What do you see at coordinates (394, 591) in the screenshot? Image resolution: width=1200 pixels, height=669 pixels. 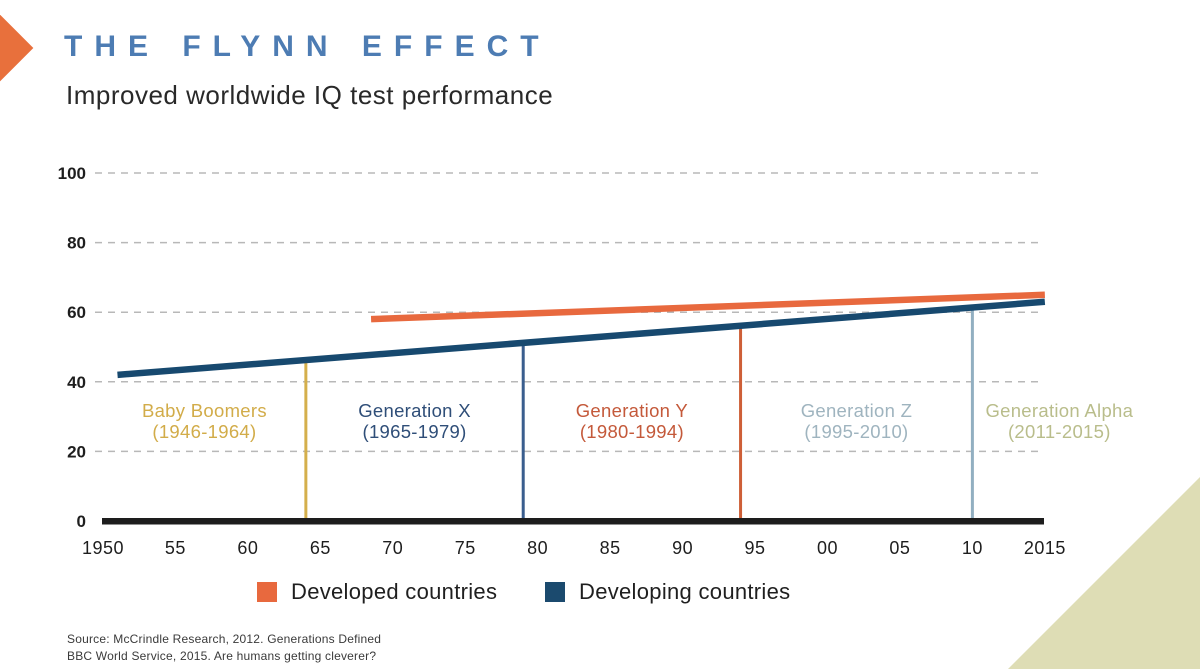 I see `legend-label-developed: Developed countries` at bounding box center [394, 591].